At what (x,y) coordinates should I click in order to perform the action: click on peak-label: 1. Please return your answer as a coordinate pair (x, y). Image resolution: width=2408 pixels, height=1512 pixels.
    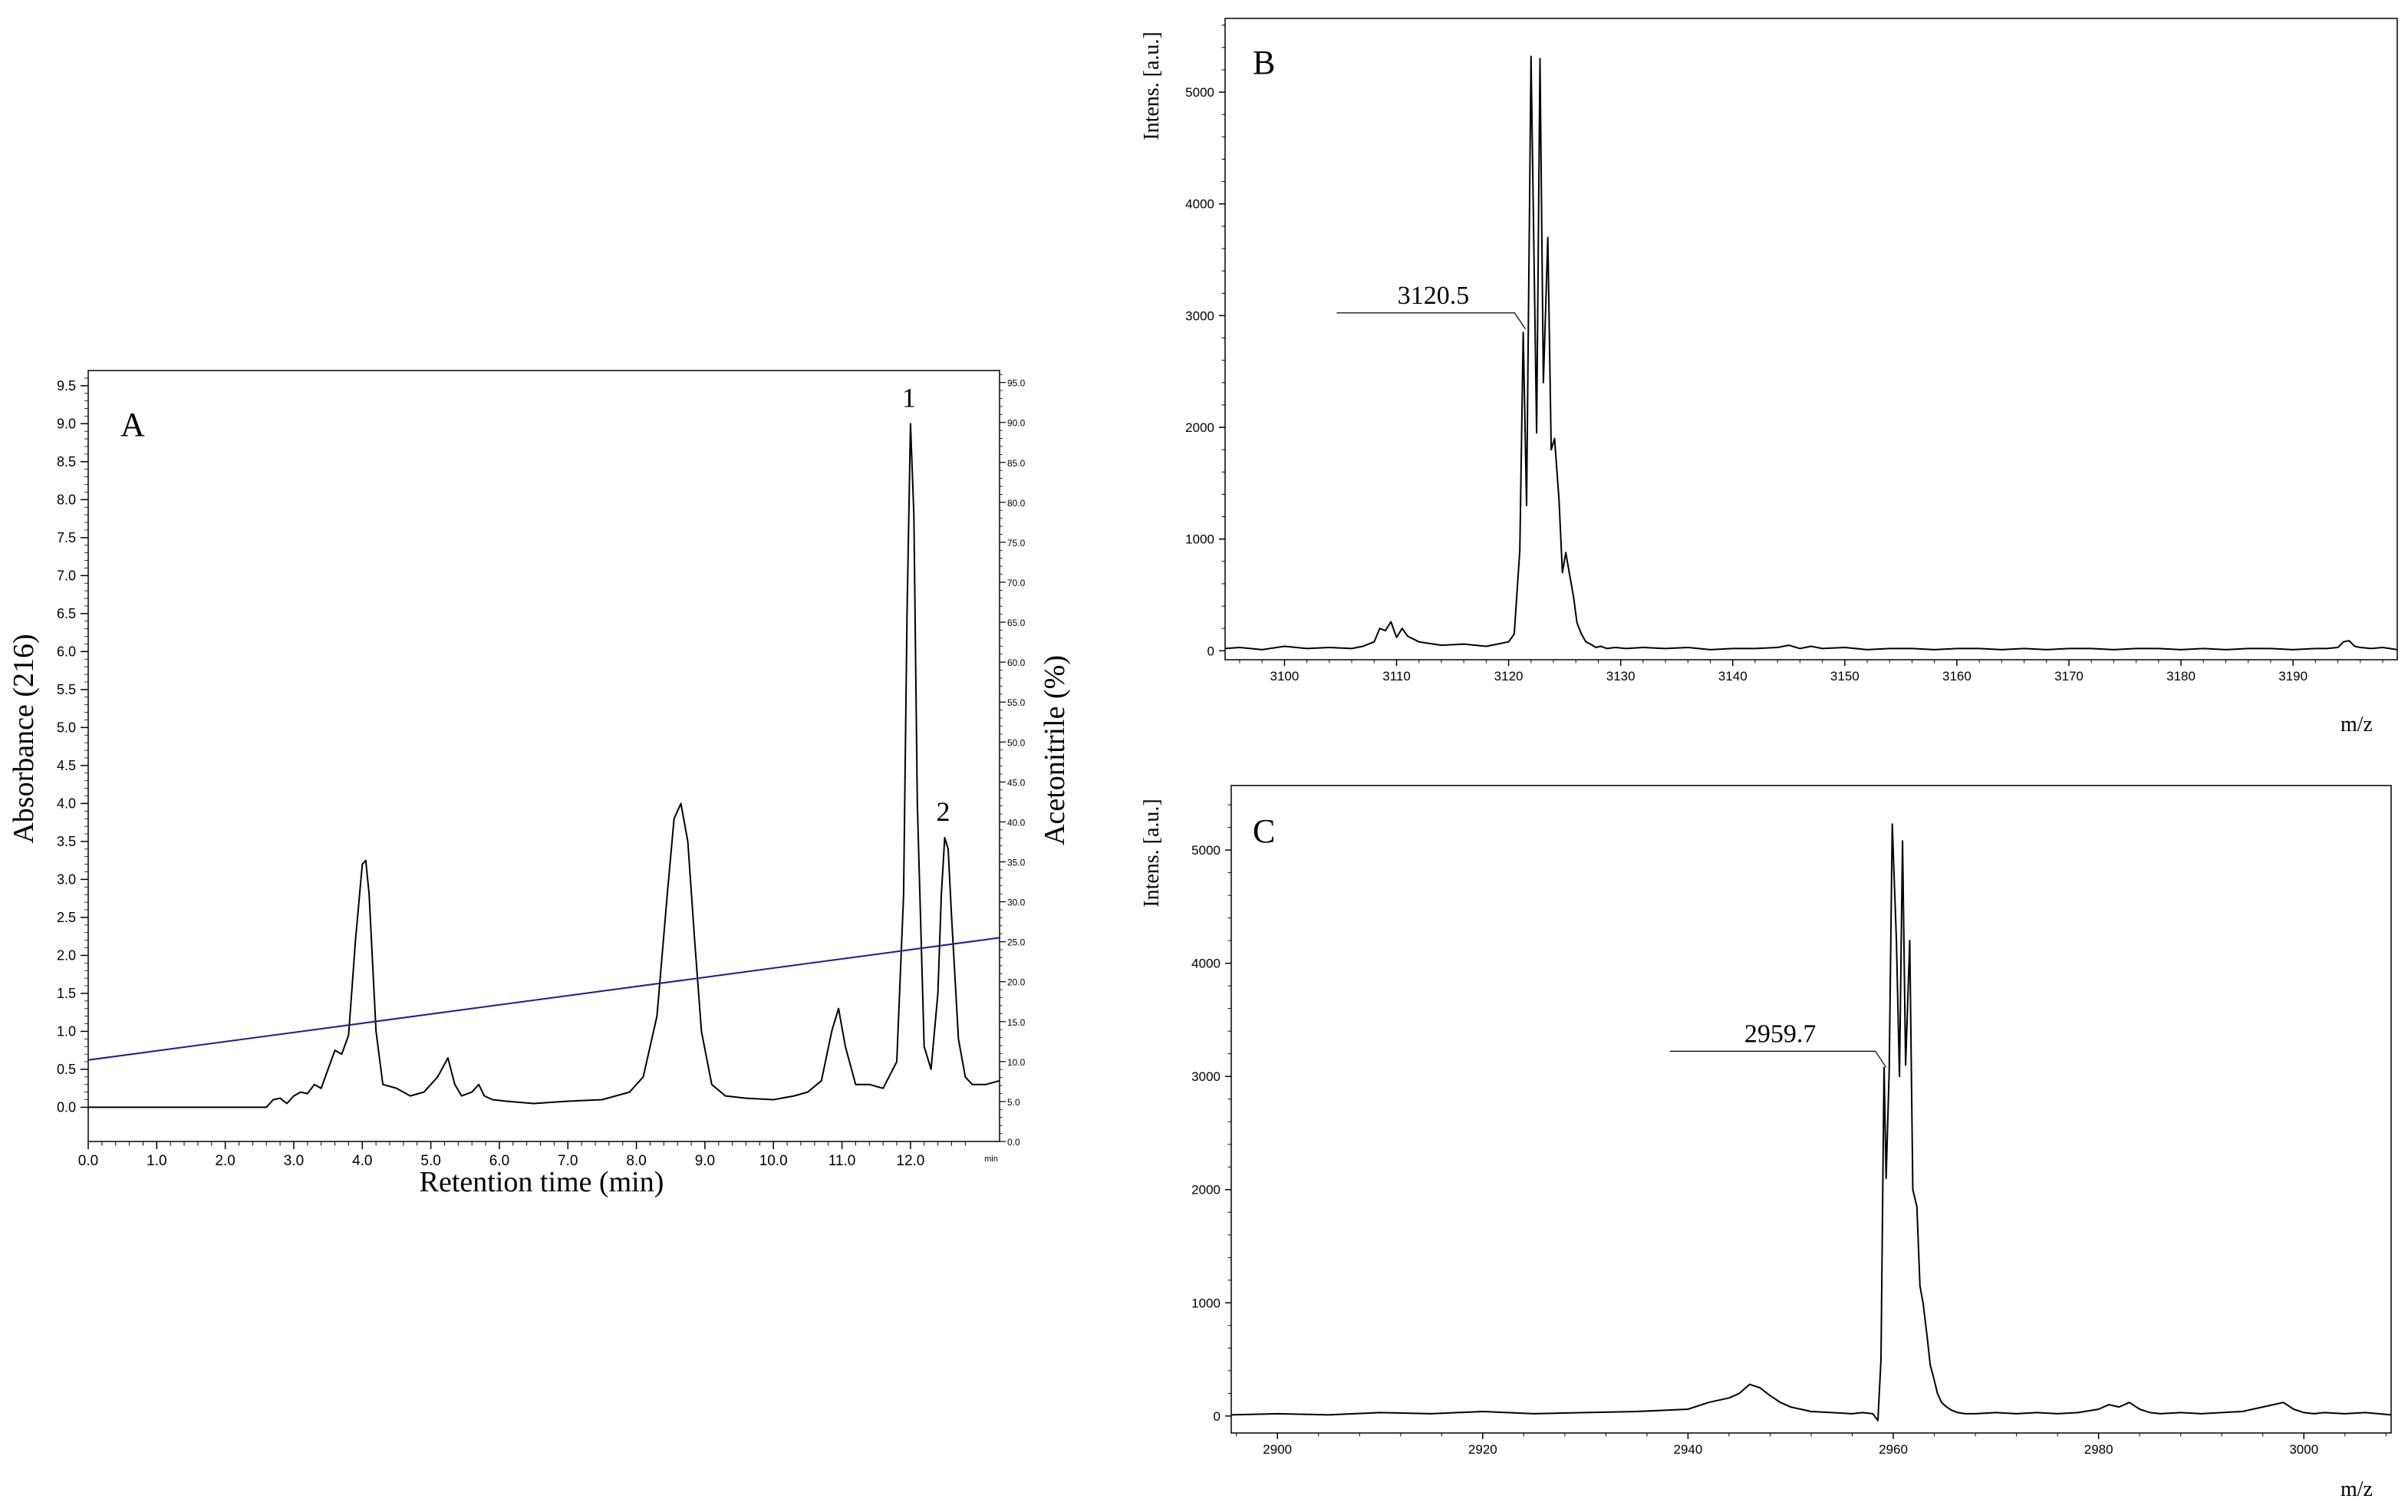
    Looking at the image, I should click on (909, 397).